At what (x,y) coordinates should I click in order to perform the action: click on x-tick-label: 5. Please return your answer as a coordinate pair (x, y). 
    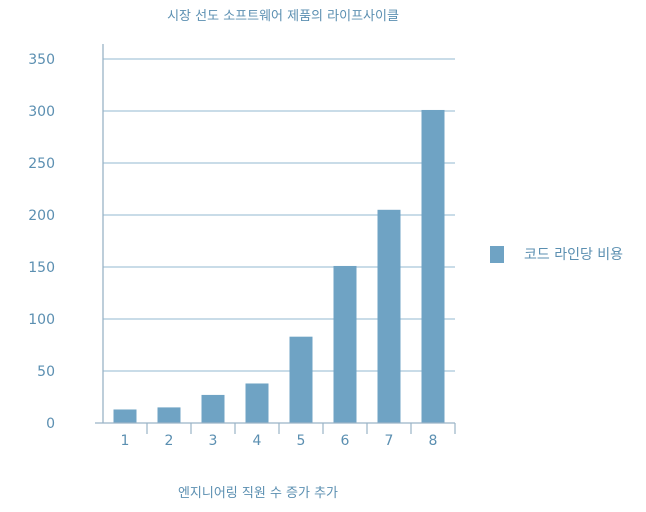
    Looking at the image, I should click on (301, 441).